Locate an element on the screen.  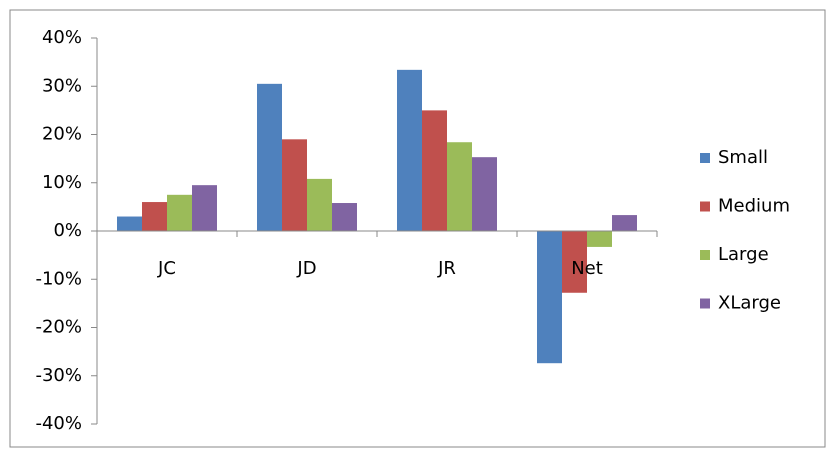
legend-label: Medium is located at coordinates (754, 206).